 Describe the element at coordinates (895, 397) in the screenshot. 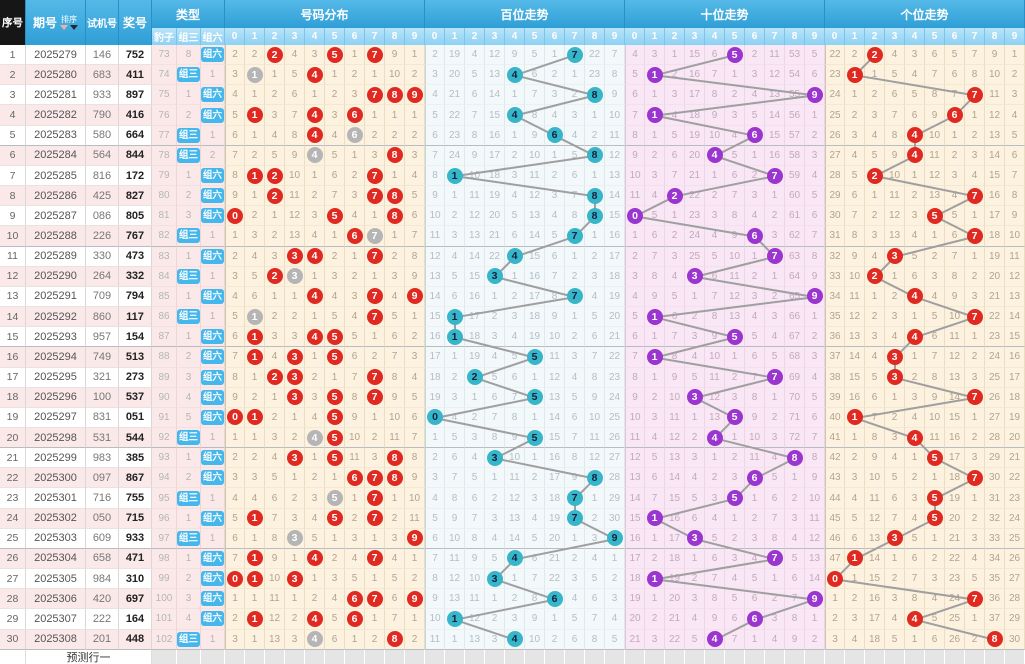

I see `units-cell: 1` at that location.